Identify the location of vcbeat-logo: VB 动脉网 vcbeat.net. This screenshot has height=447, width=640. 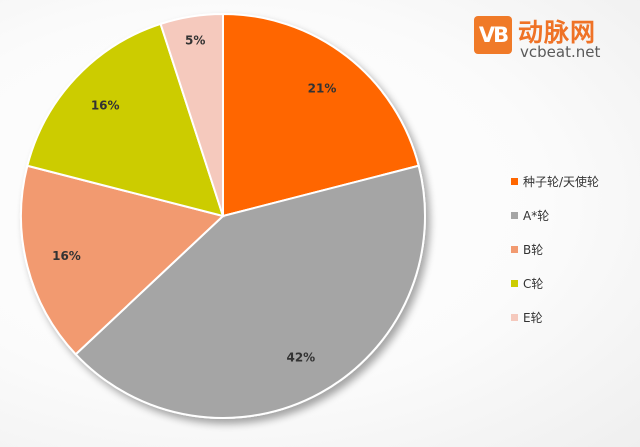
(554, 37).